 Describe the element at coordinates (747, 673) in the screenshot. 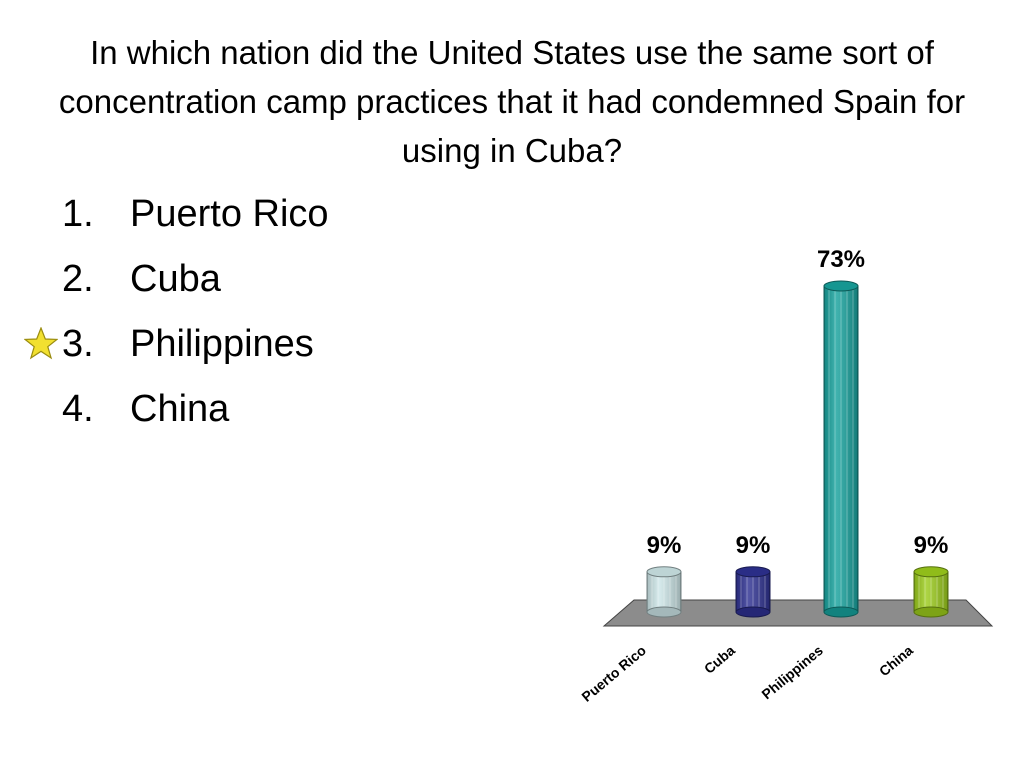

I see `category-labels-group: Puerto Rico Cuba Philippines China` at that location.